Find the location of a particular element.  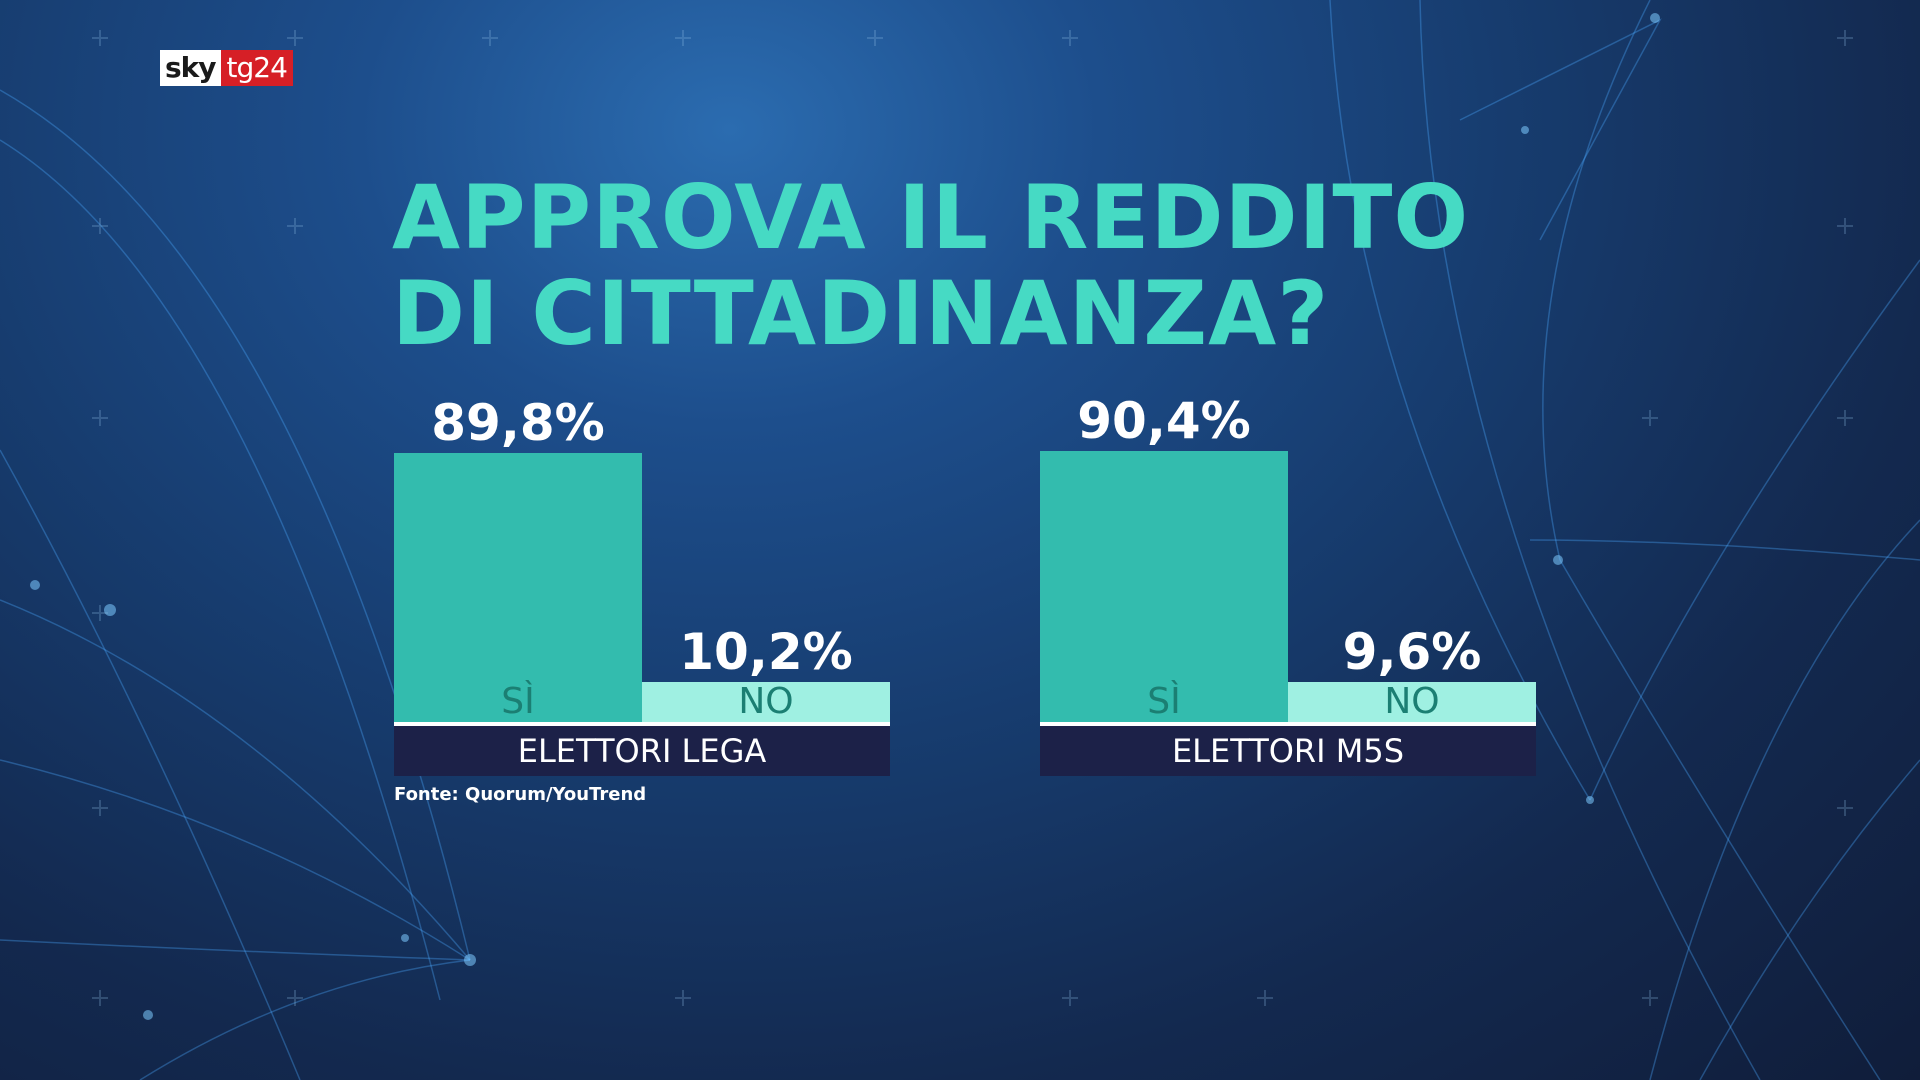

title-line-2: DI CITTADINANZA? is located at coordinates (861, 313).